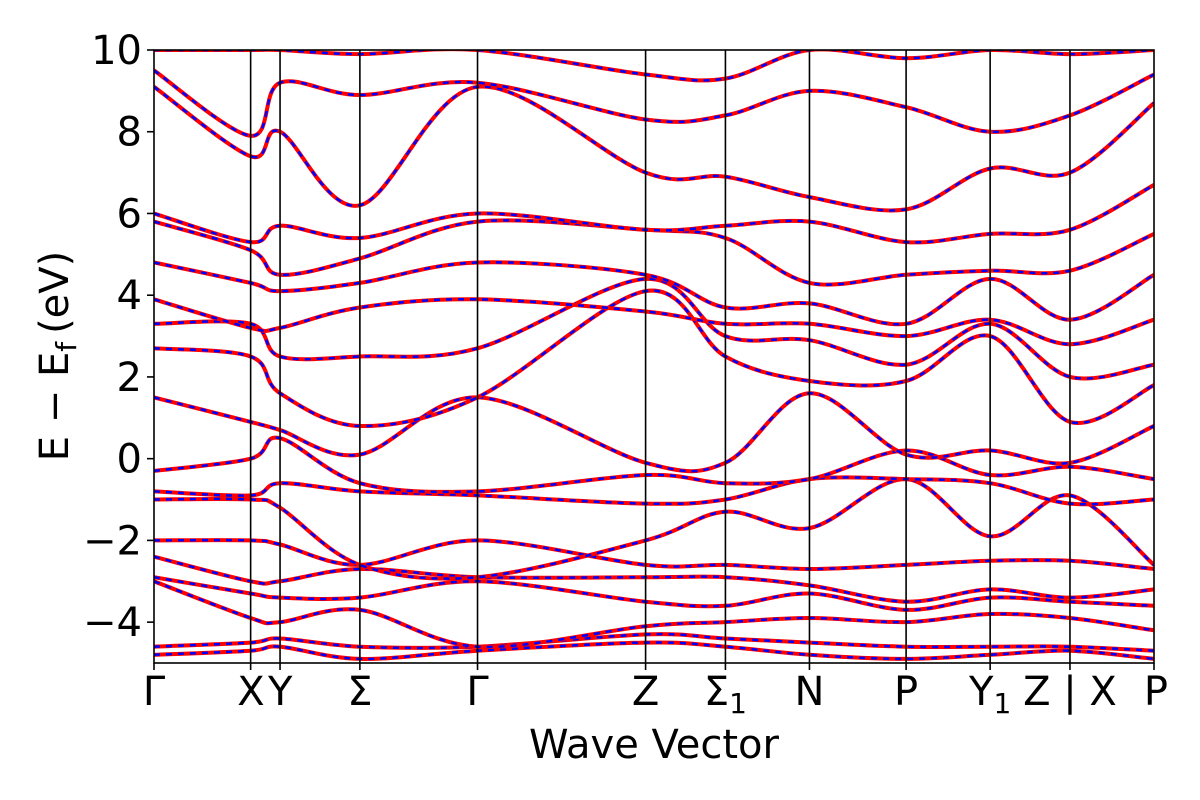 The width and height of the screenshot is (1200, 800). I want to click on y-axis-label-subscript: f, so click(66, 346).